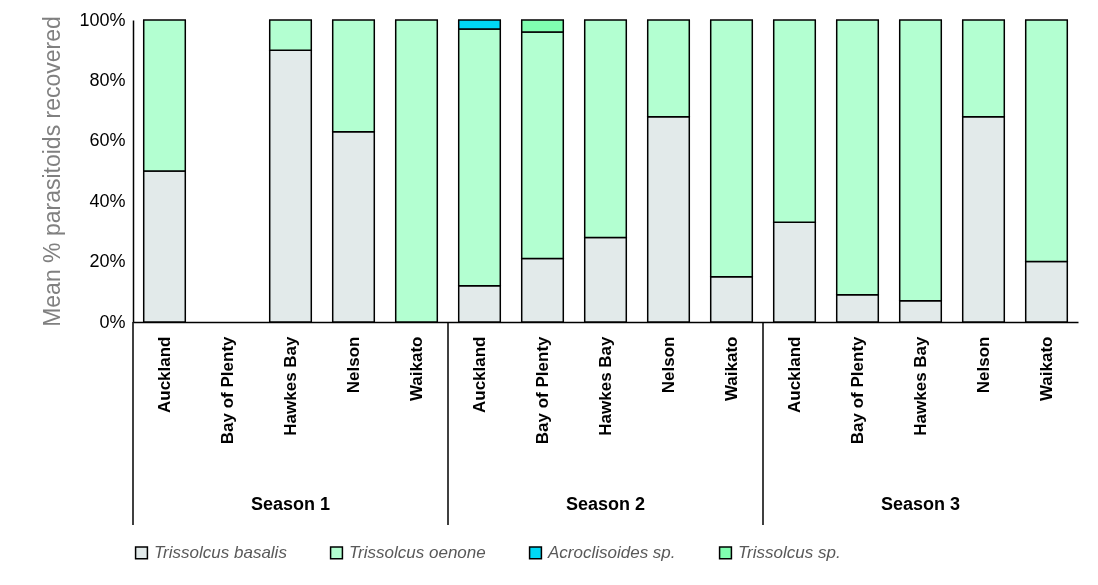 This screenshot has width=1098, height=585. Describe the element at coordinates (52, 171) in the screenshot. I see `y-axis-title: Mean % parasitoids recovered` at that location.